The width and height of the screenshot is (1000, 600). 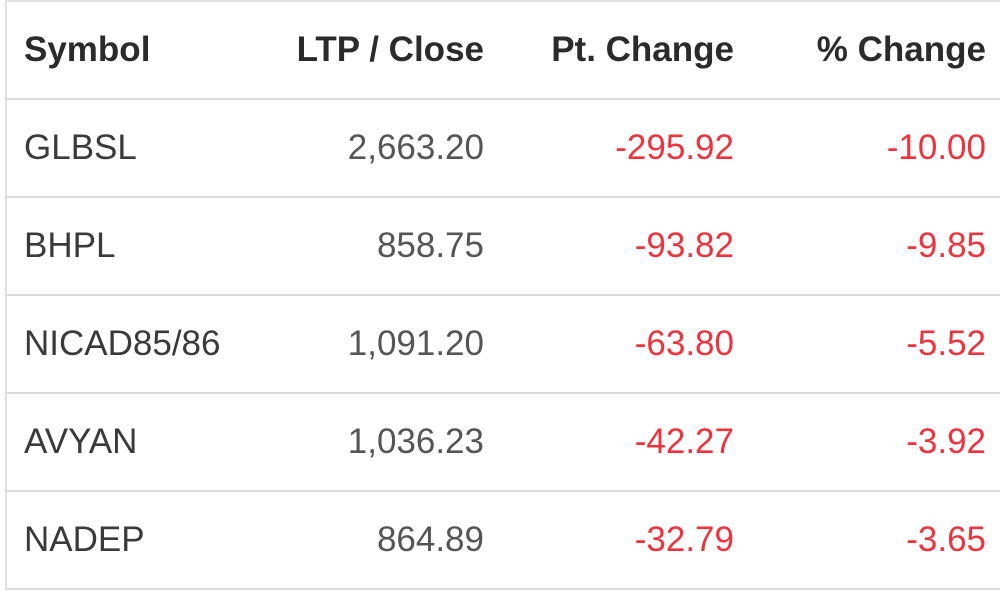 What do you see at coordinates (609, 246) in the screenshot?
I see `pt-change-cell: -93.82` at bounding box center [609, 246].